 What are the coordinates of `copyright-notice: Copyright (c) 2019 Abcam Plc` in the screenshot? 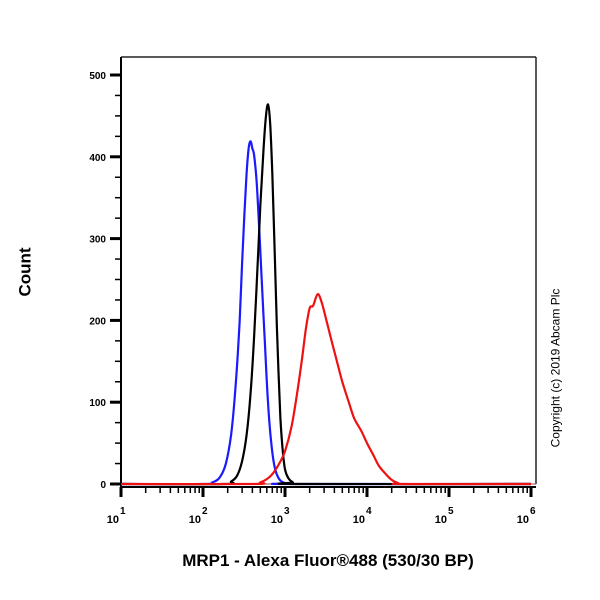 It's located at (555, 368).